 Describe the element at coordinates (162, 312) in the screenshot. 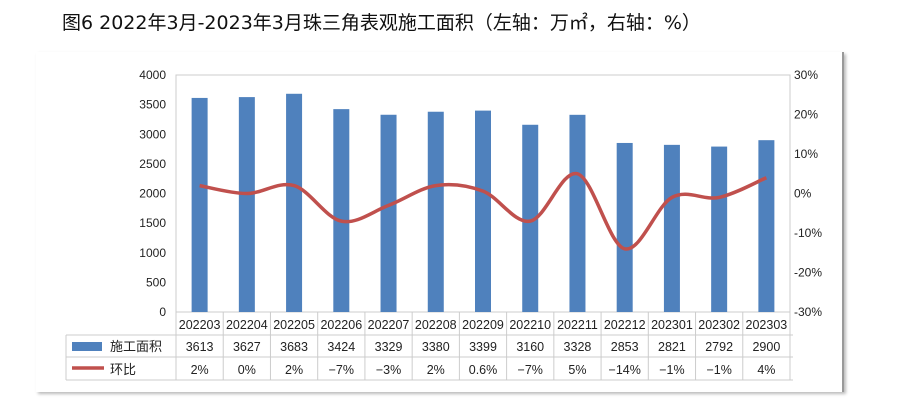

I see `left-tick-label: 0` at that location.